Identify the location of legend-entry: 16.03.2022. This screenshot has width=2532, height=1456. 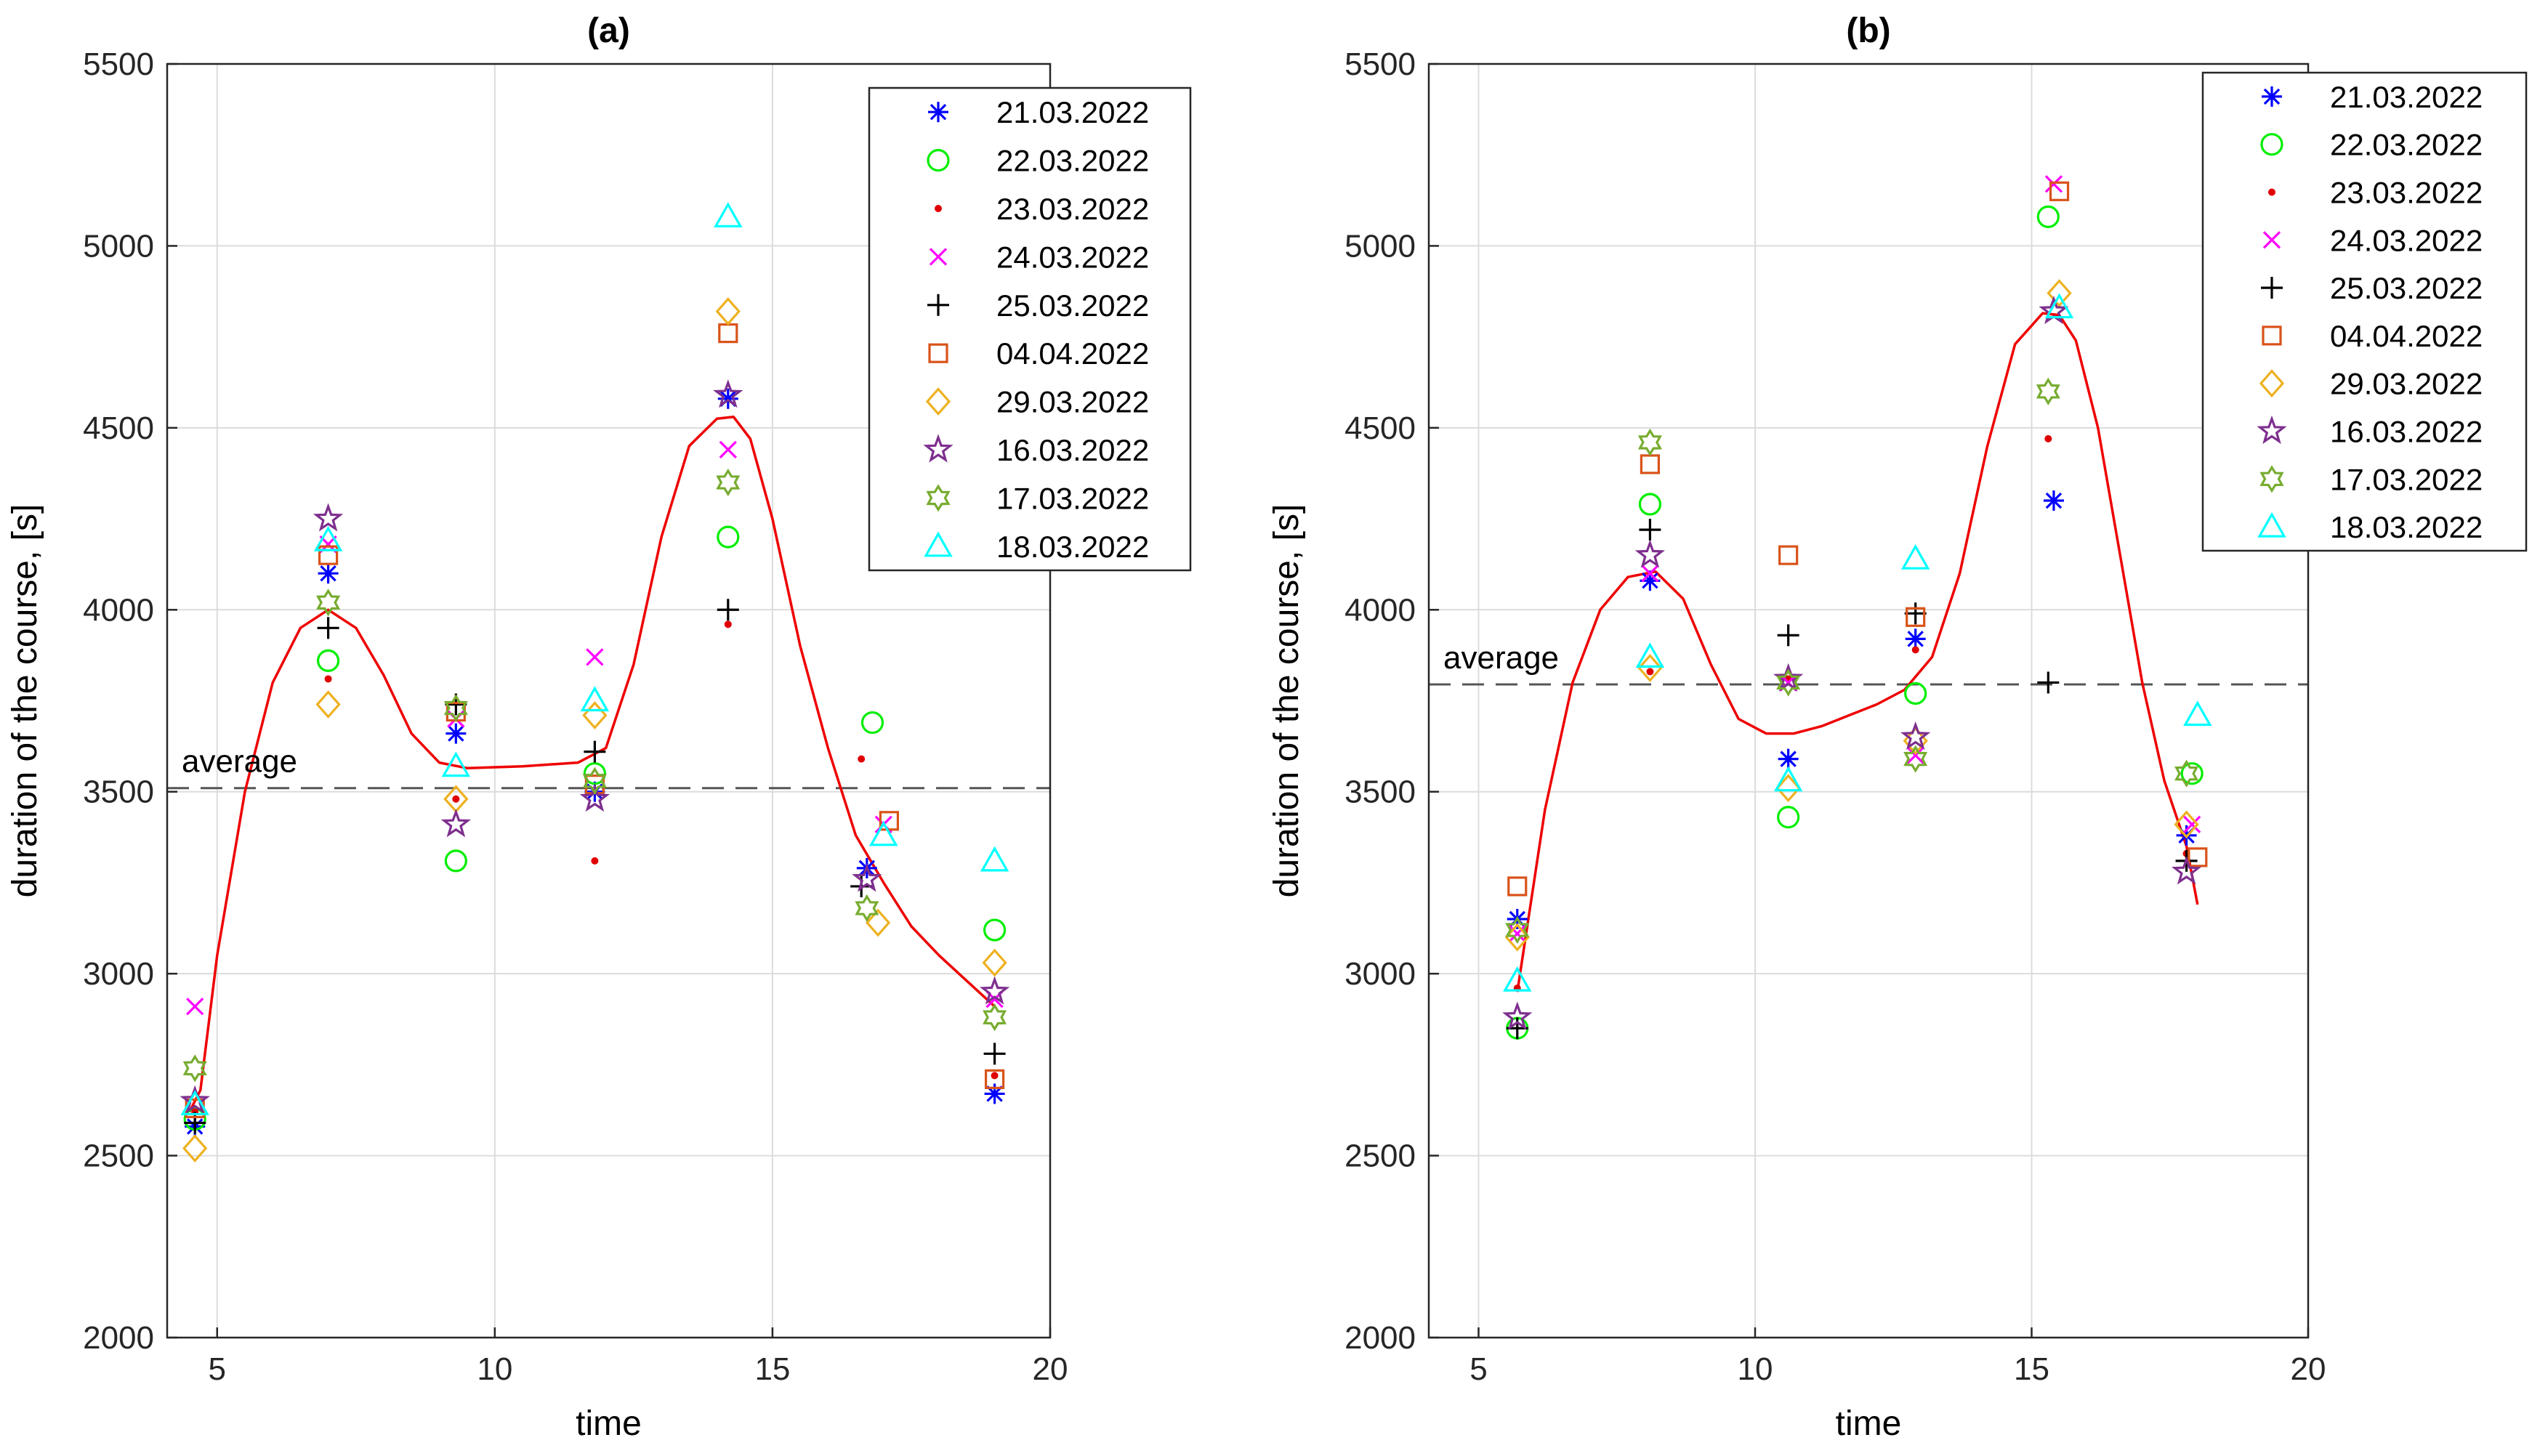
(1036, 450).